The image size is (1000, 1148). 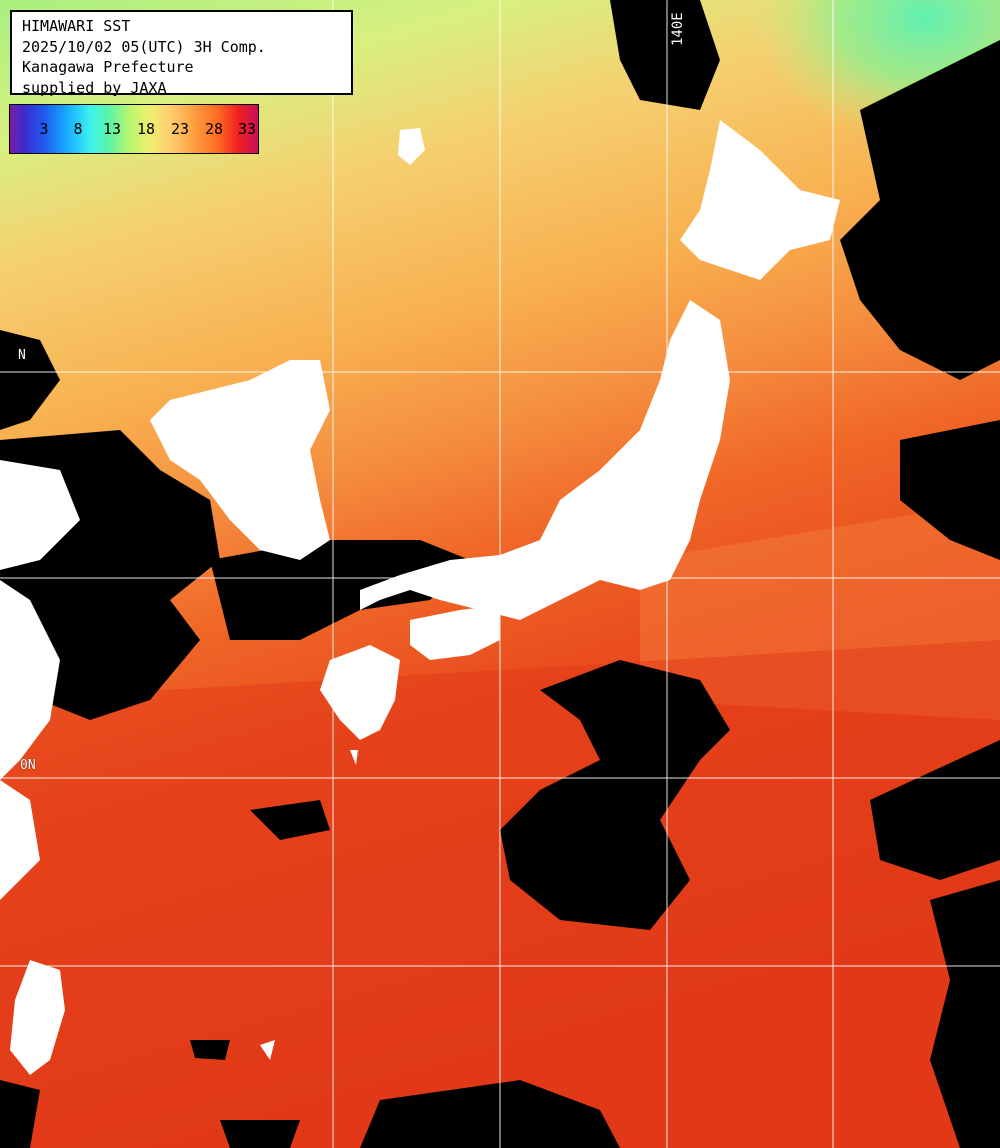 What do you see at coordinates (44, 129) in the screenshot?
I see `colorbar-tick: 3` at bounding box center [44, 129].